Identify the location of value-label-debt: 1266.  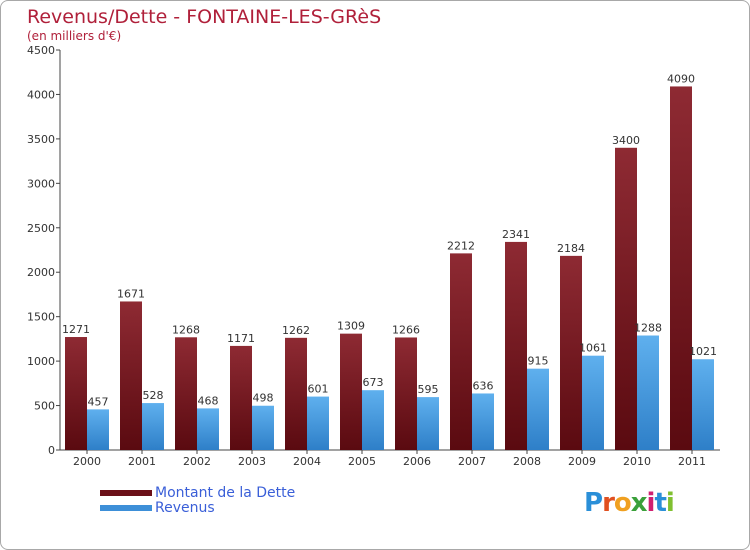
(406, 329).